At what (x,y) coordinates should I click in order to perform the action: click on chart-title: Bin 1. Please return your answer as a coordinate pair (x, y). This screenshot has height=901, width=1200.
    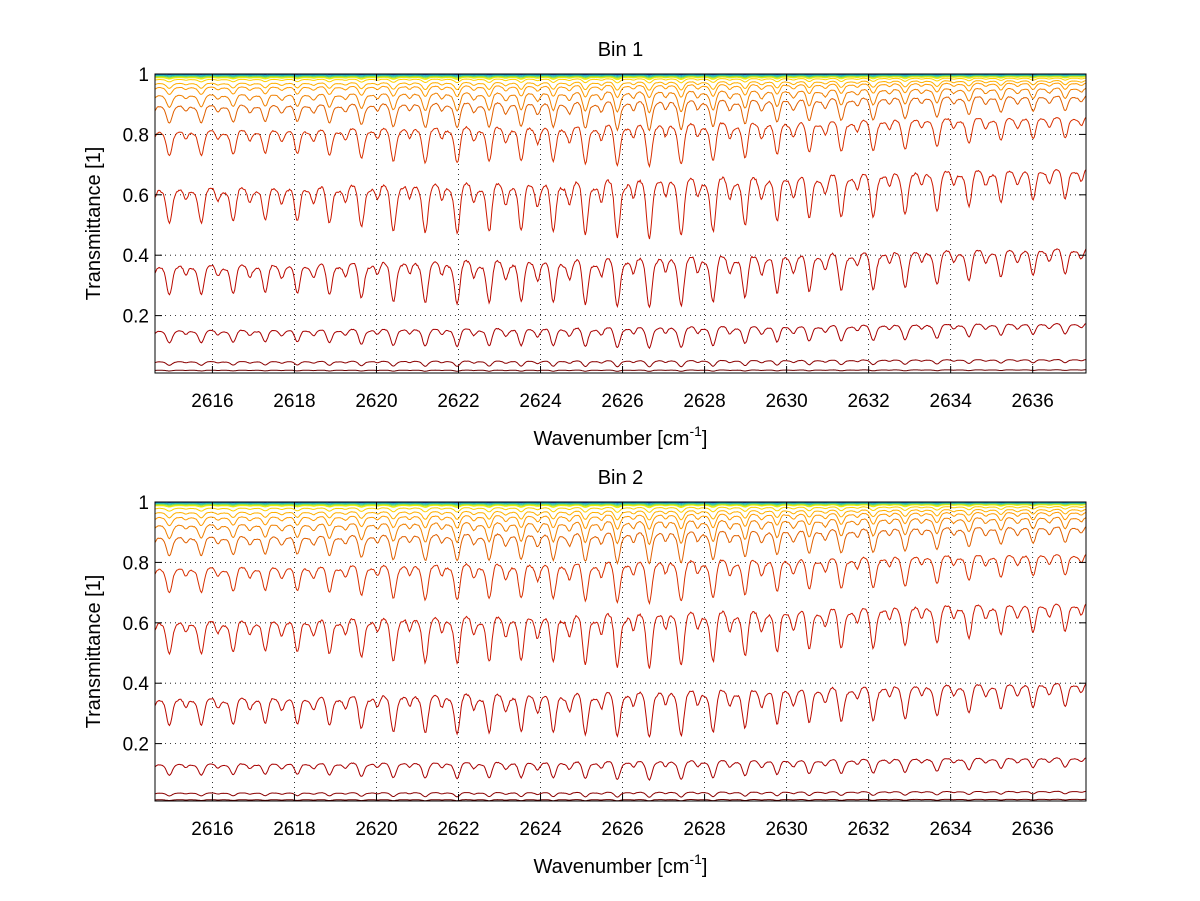
    Looking at the image, I should click on (621, 50).